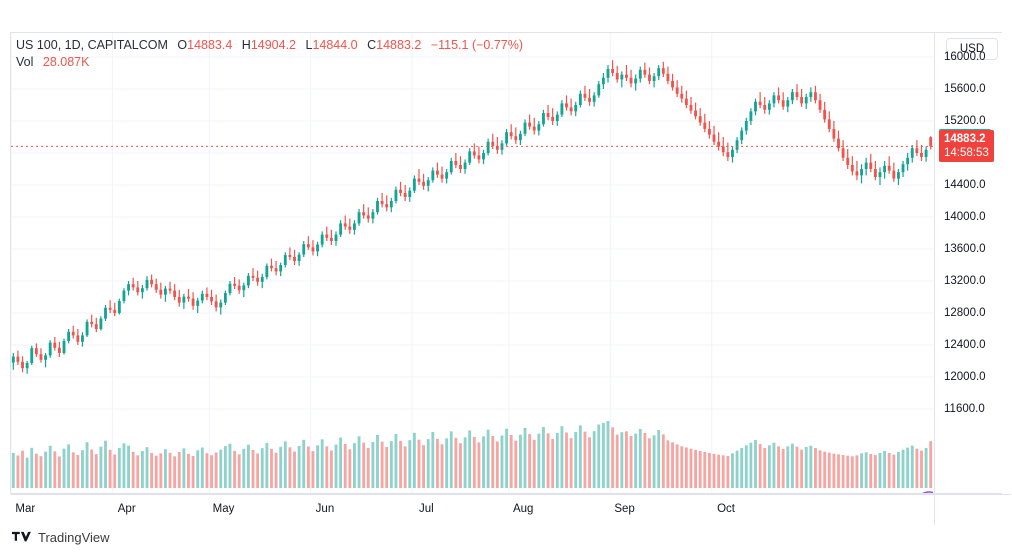 This screenshot has width=1012, height=555. What do you see at coordinates (25, 509) in the screenshot?
I see `time-tick-mar: Mar` at bounding box center [25, 509].